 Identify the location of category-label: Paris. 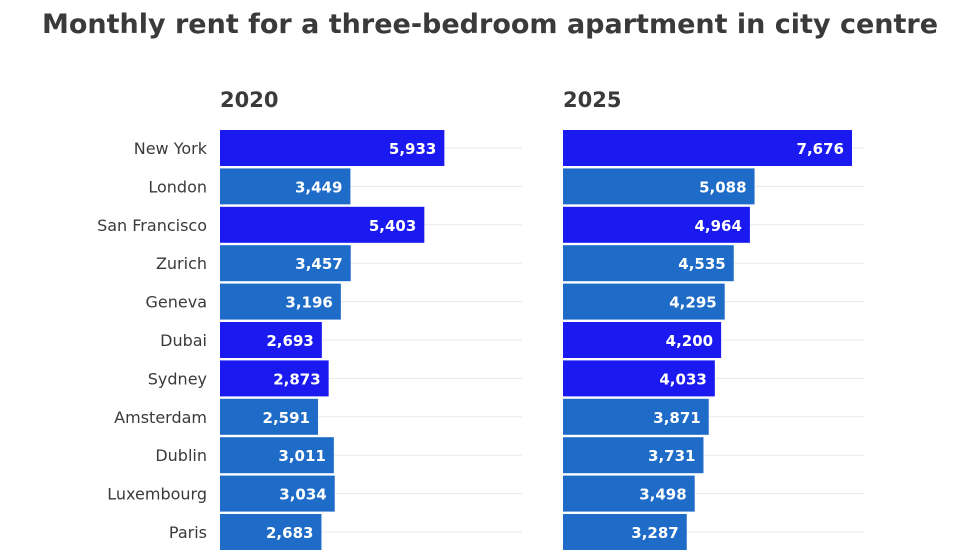
(188, 532).